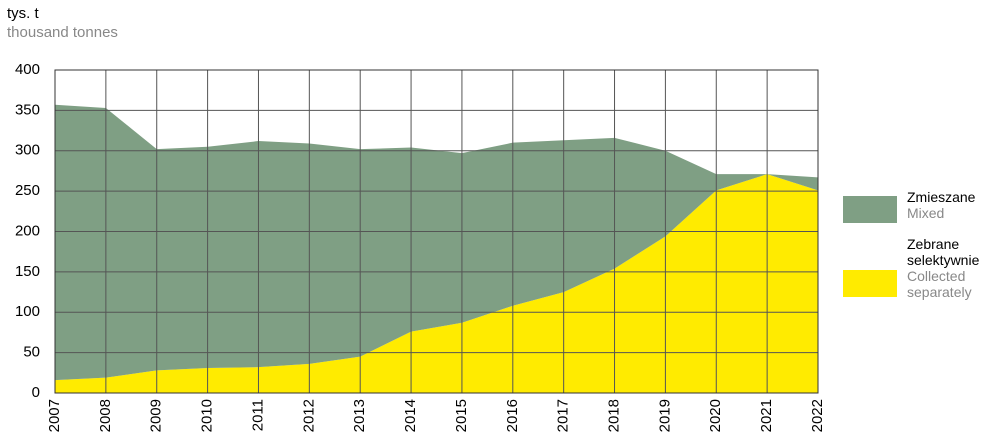  I want to click on x-tick-label: 2014, so click(410, 415).